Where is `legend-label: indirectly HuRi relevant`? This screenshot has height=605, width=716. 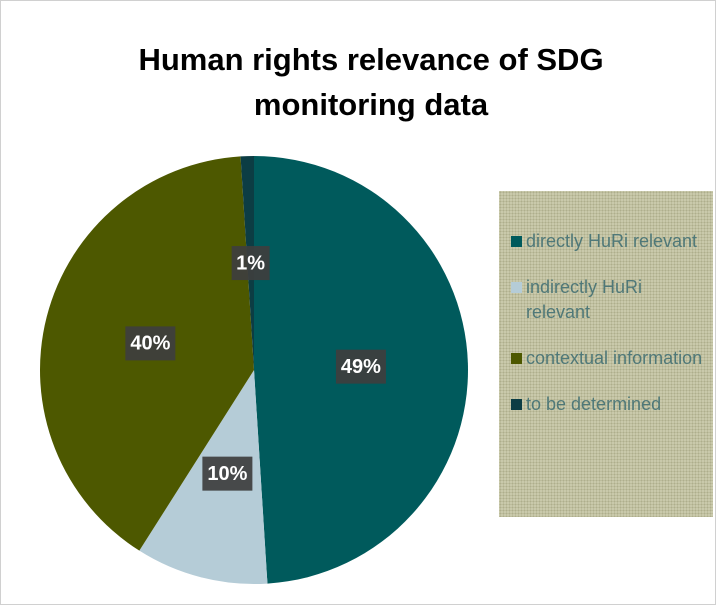 legend-label: indirectly HuRi relevant is located at coordinates (584, 299).